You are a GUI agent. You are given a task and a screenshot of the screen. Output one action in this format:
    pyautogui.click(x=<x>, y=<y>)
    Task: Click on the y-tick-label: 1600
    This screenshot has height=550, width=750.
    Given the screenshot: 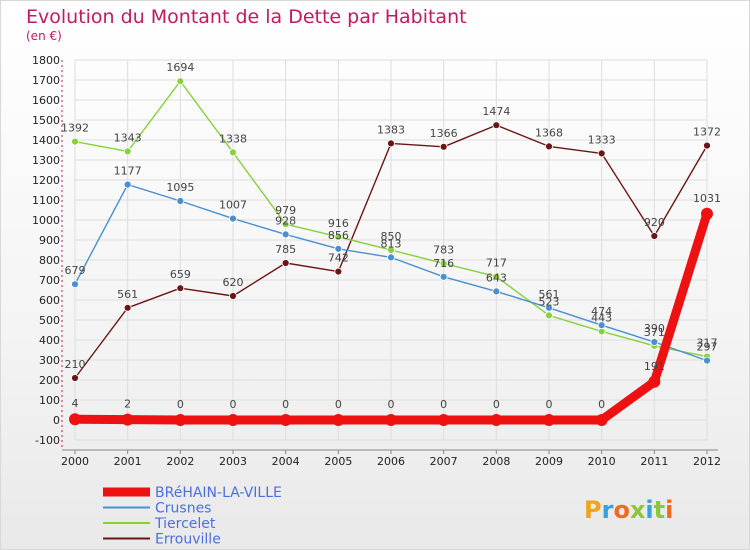 What is the action you would take?
    pyautogui.click(x=46, y=100)
    